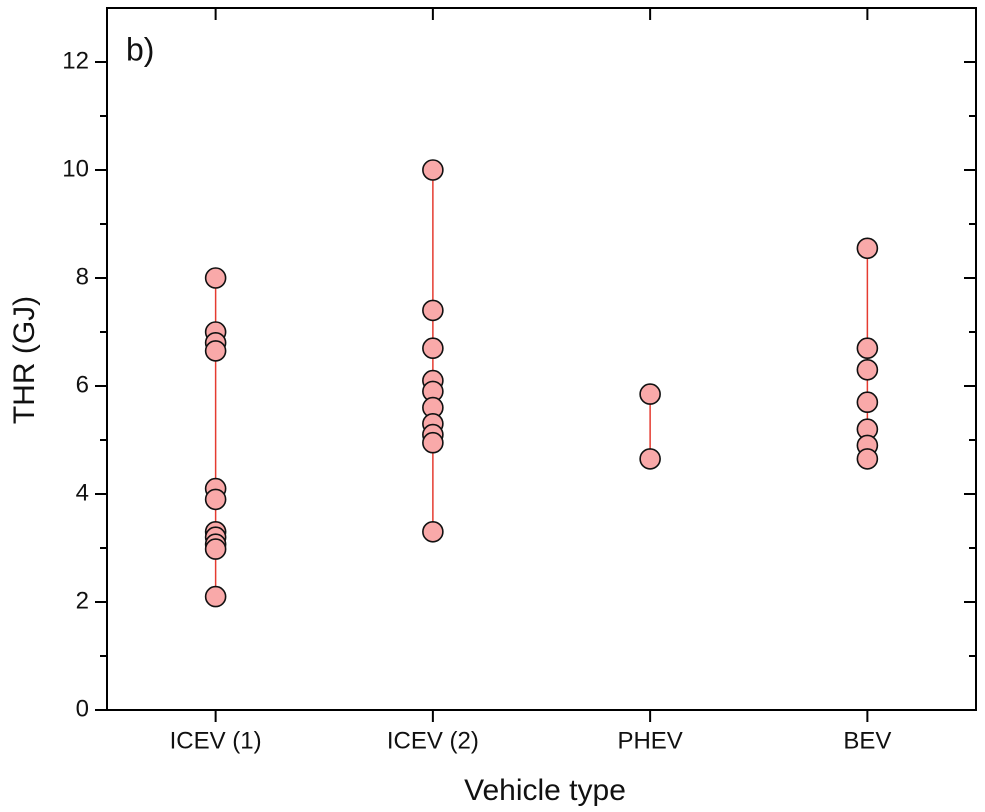  I want to click on x-axis-title: Vehicle type, so click(545, 790).